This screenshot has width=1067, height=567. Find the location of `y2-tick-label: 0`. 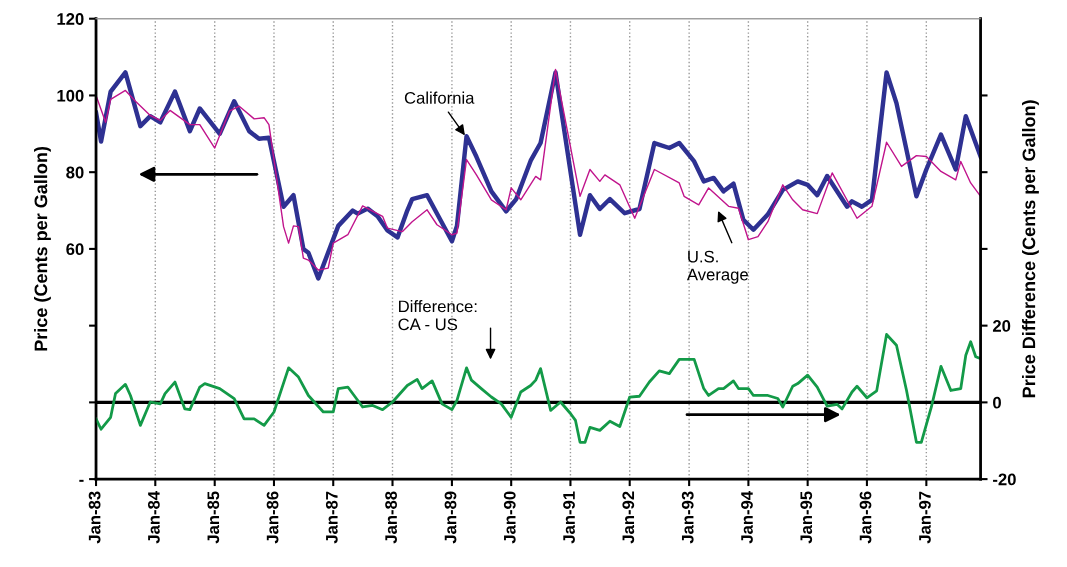

y2-tick-label: 0 is located at coordinates (997, 402).